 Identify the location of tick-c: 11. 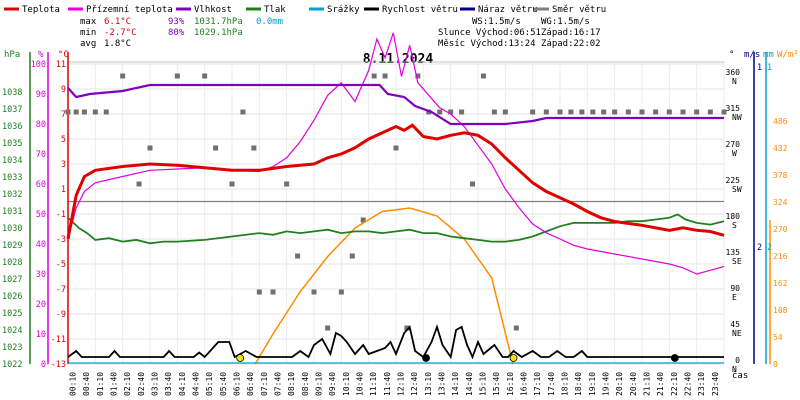
(61, 65).